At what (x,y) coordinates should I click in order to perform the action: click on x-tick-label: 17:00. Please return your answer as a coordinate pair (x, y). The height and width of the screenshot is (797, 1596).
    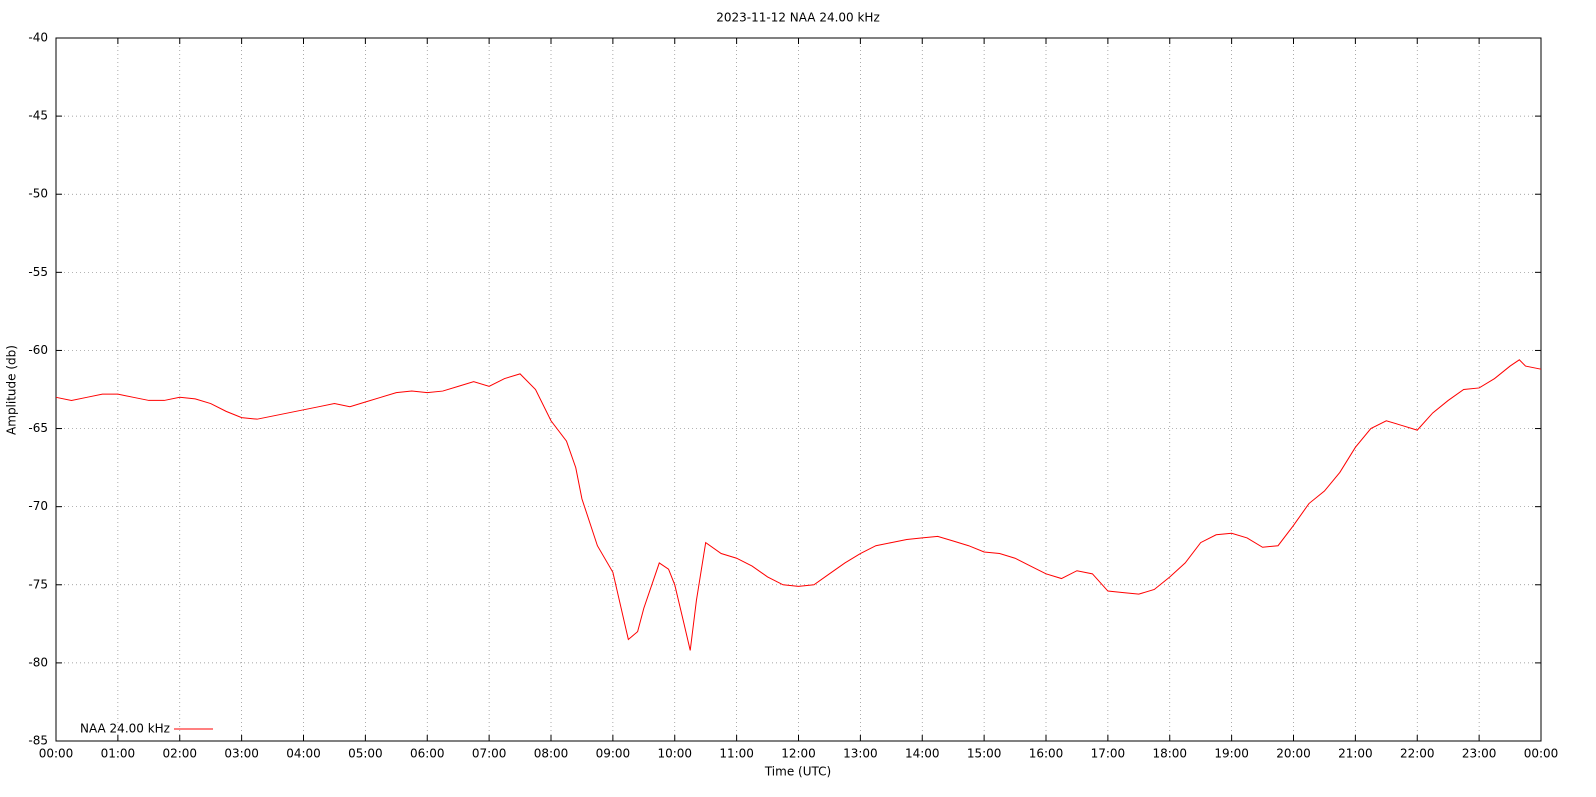
    Looking at the image, I should click on (1108, 754).